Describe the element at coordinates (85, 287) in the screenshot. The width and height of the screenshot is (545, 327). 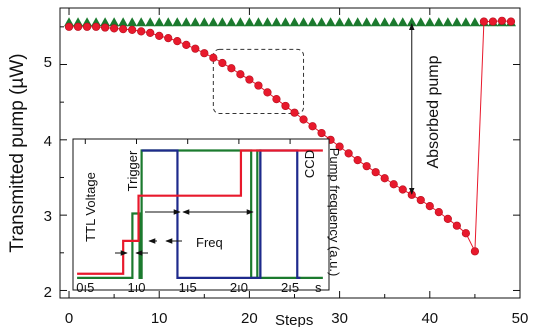
I see `inset-x-tick-label: 0.5` at that location.